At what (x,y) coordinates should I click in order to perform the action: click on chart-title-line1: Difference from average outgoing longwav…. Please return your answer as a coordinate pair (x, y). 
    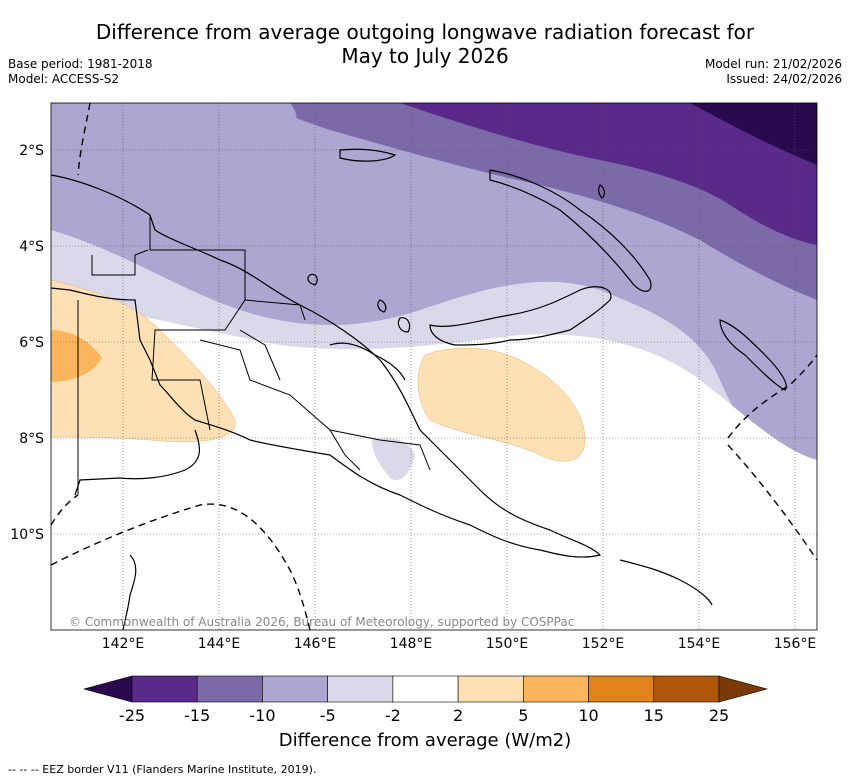
    Looking at the image, I should click on (425, 32).